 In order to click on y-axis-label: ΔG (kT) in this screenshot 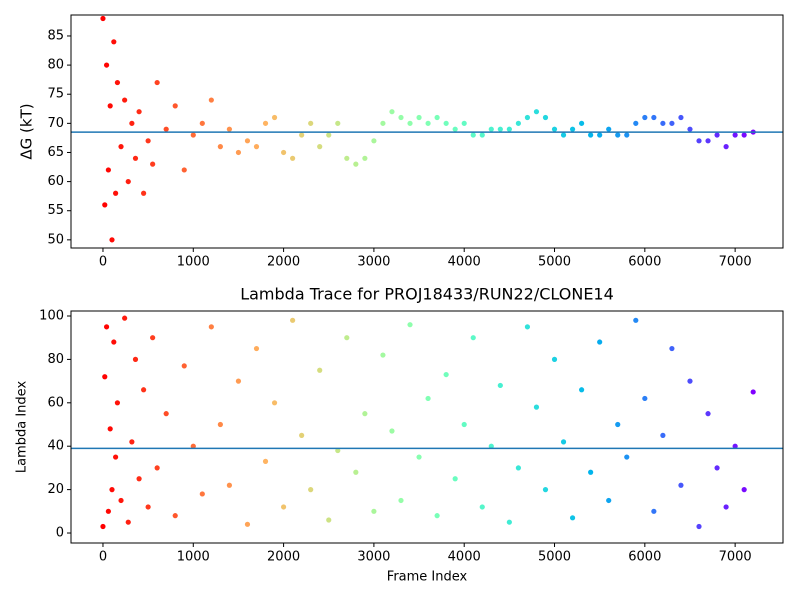, I will do `click(27, 131)`.